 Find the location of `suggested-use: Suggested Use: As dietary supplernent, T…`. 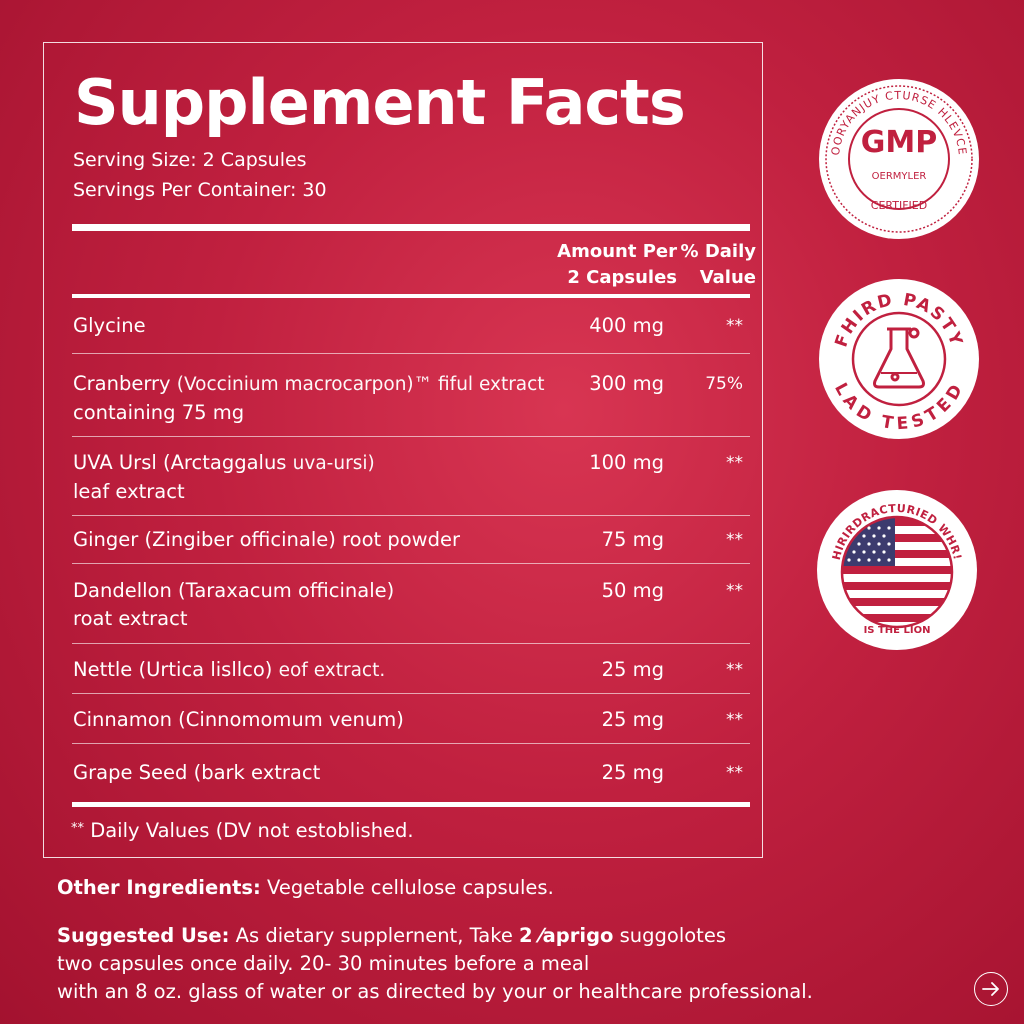

suggested-use: Suggested Use: As dietary supplernent, T… is located at coordinates (435, 964).